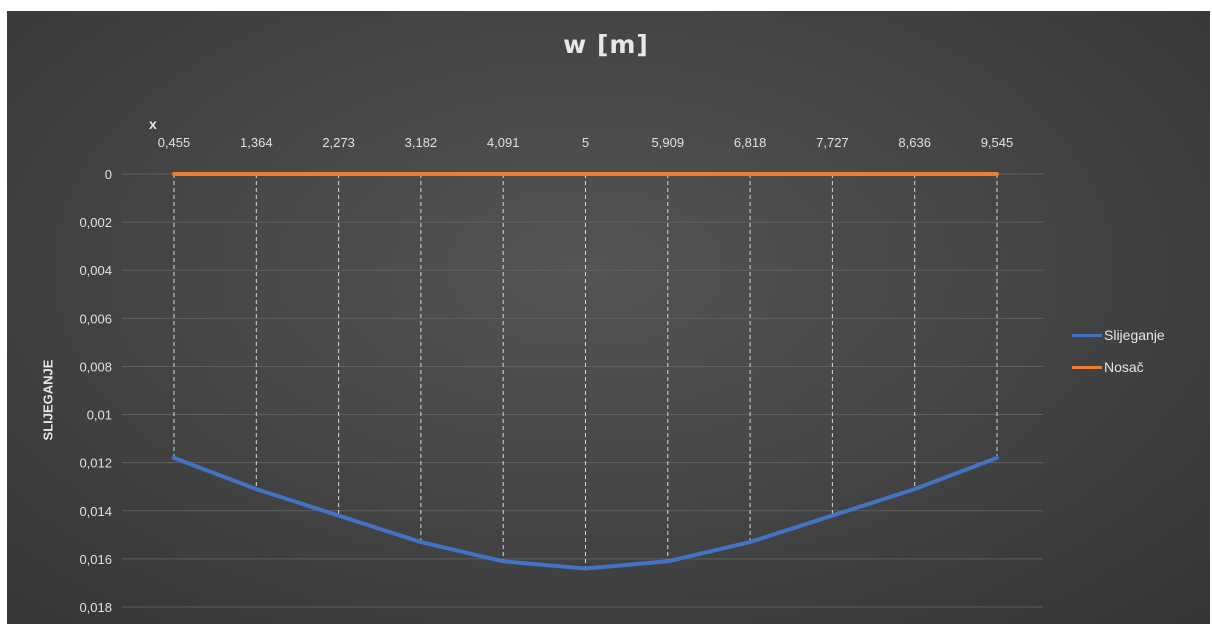 This screenshot has width=1212, height=627. What do you see at coordinates (585, 513) in the screenshot?
I see `series-line-slijeganje` at bounding box center [585, 513].